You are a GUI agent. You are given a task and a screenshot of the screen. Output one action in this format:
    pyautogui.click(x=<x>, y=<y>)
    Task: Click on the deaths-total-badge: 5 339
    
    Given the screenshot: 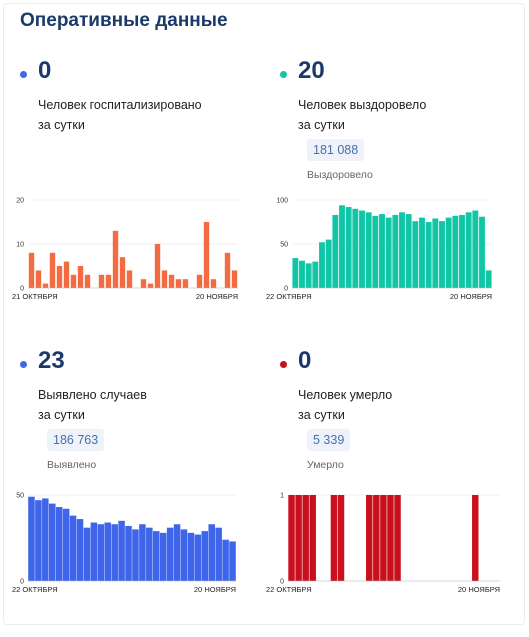 What is the action you would take?
    pyautogui.click(x=329, y=440)
    